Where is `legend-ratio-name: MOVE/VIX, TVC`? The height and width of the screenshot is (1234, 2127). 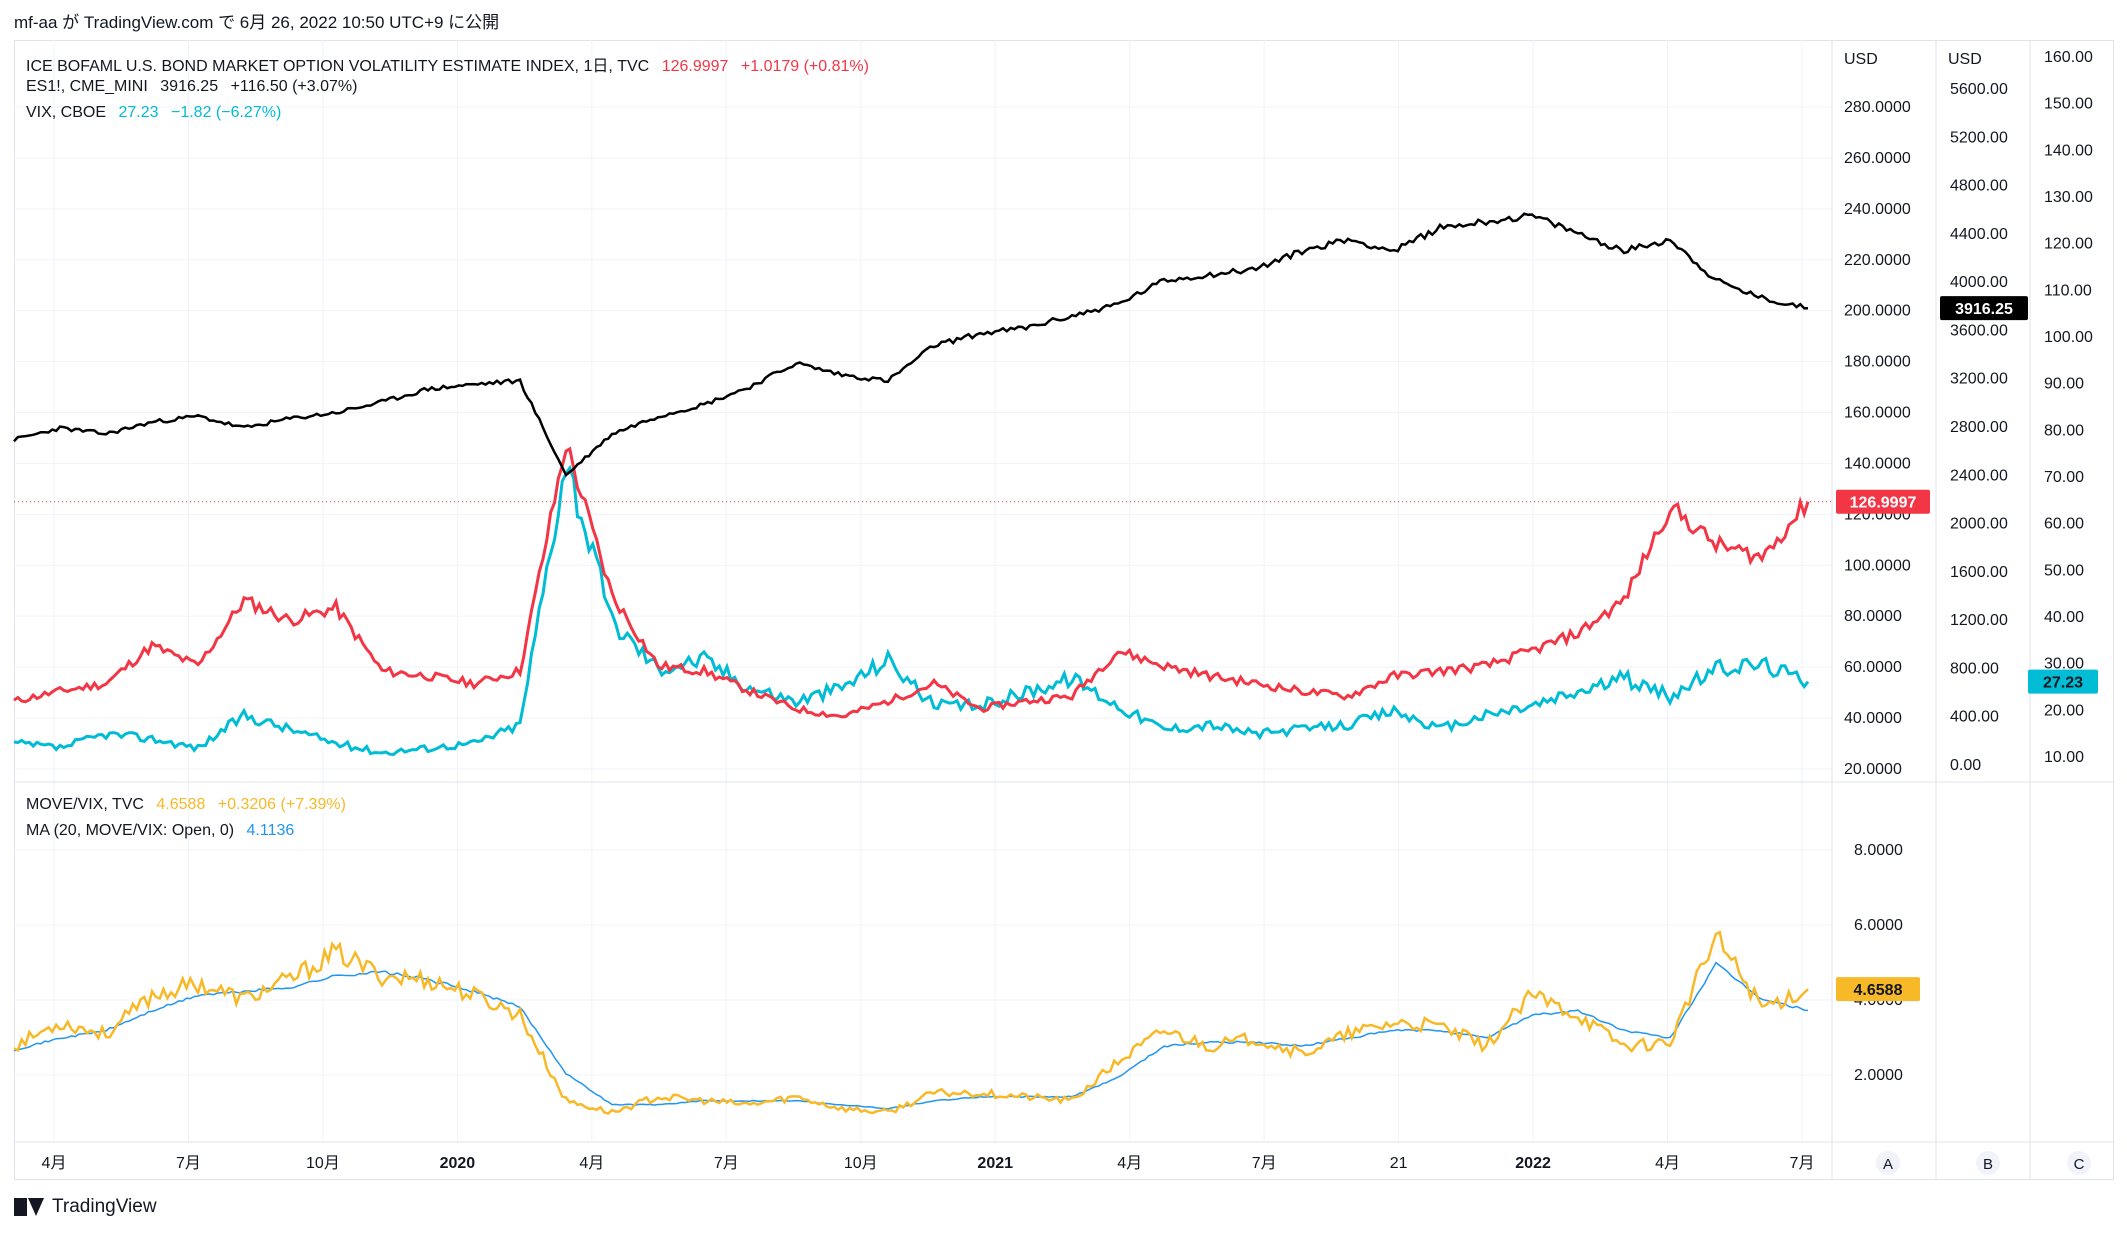 legend-ratio-name: MOVE/VIX, TVC is located at coordinates (85, 804).